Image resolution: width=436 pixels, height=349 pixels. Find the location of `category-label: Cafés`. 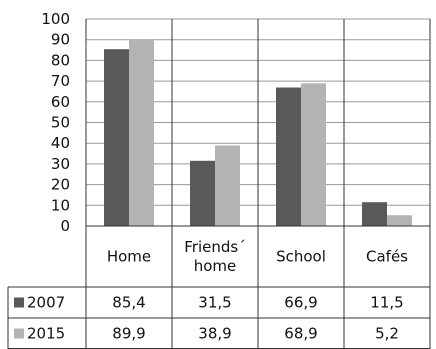

category-label: Cafés is located at coordinates (387, 257).